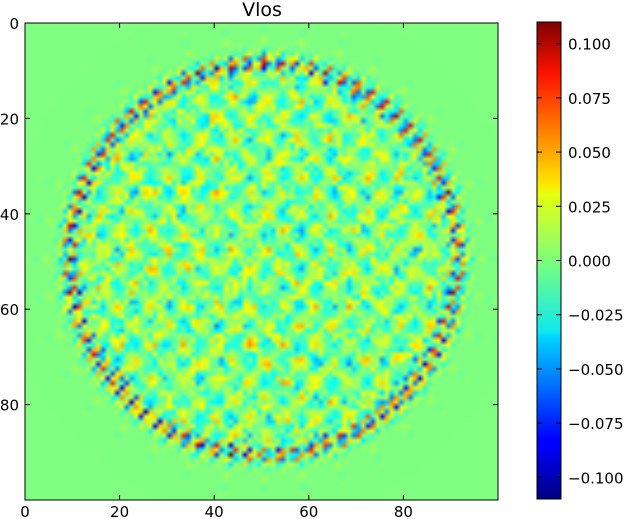 This screenshot has height=519, width=624. Describe the element at coordinates (403, 511) in the screenshot. I see `x-tick-label: 80` at that location.